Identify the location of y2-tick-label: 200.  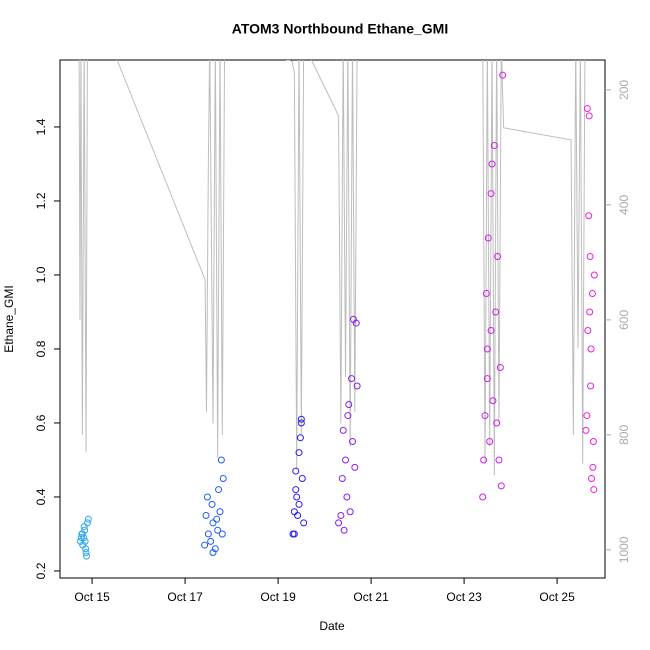
(624, 90).